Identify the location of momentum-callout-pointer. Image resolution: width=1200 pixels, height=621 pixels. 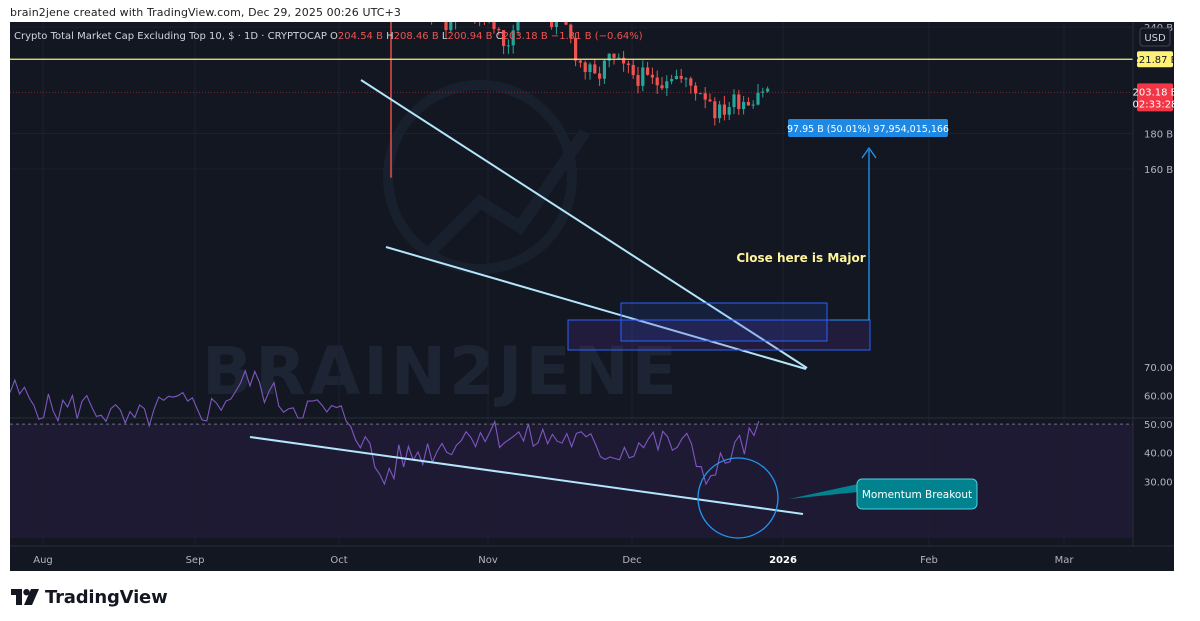
(823, 491).